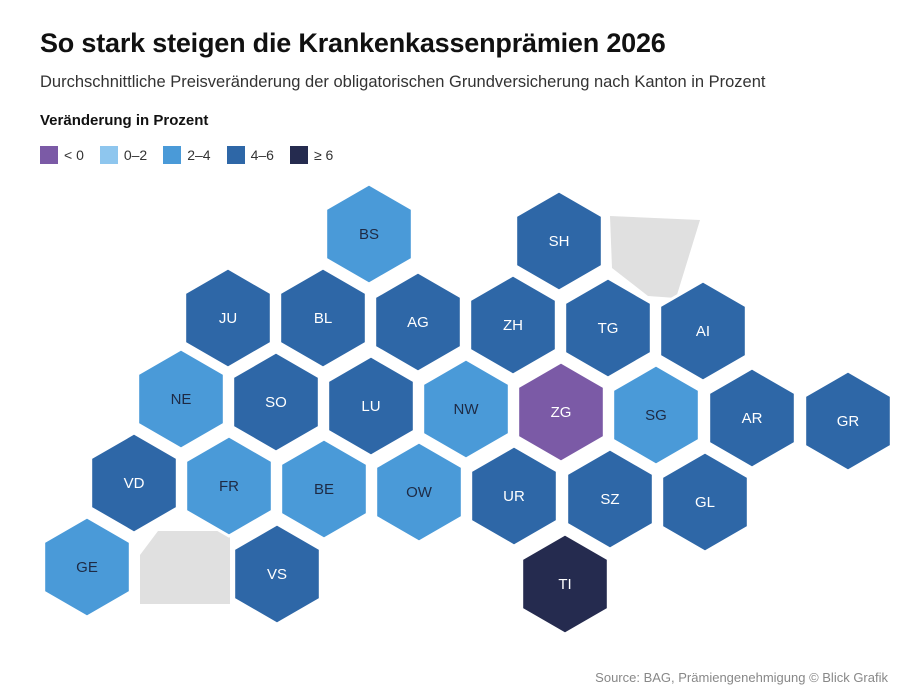 Image resolution: width=900 pixels, height=691 pixels. I want to click on canton-hex-vd: VD, so click(134, 483).